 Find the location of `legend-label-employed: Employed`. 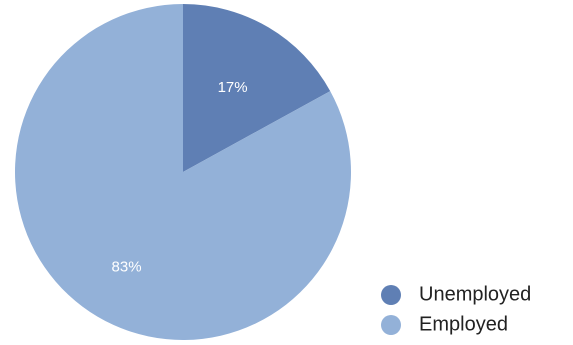

legend-label-employed: Employed is located at coordinates (463, 324).